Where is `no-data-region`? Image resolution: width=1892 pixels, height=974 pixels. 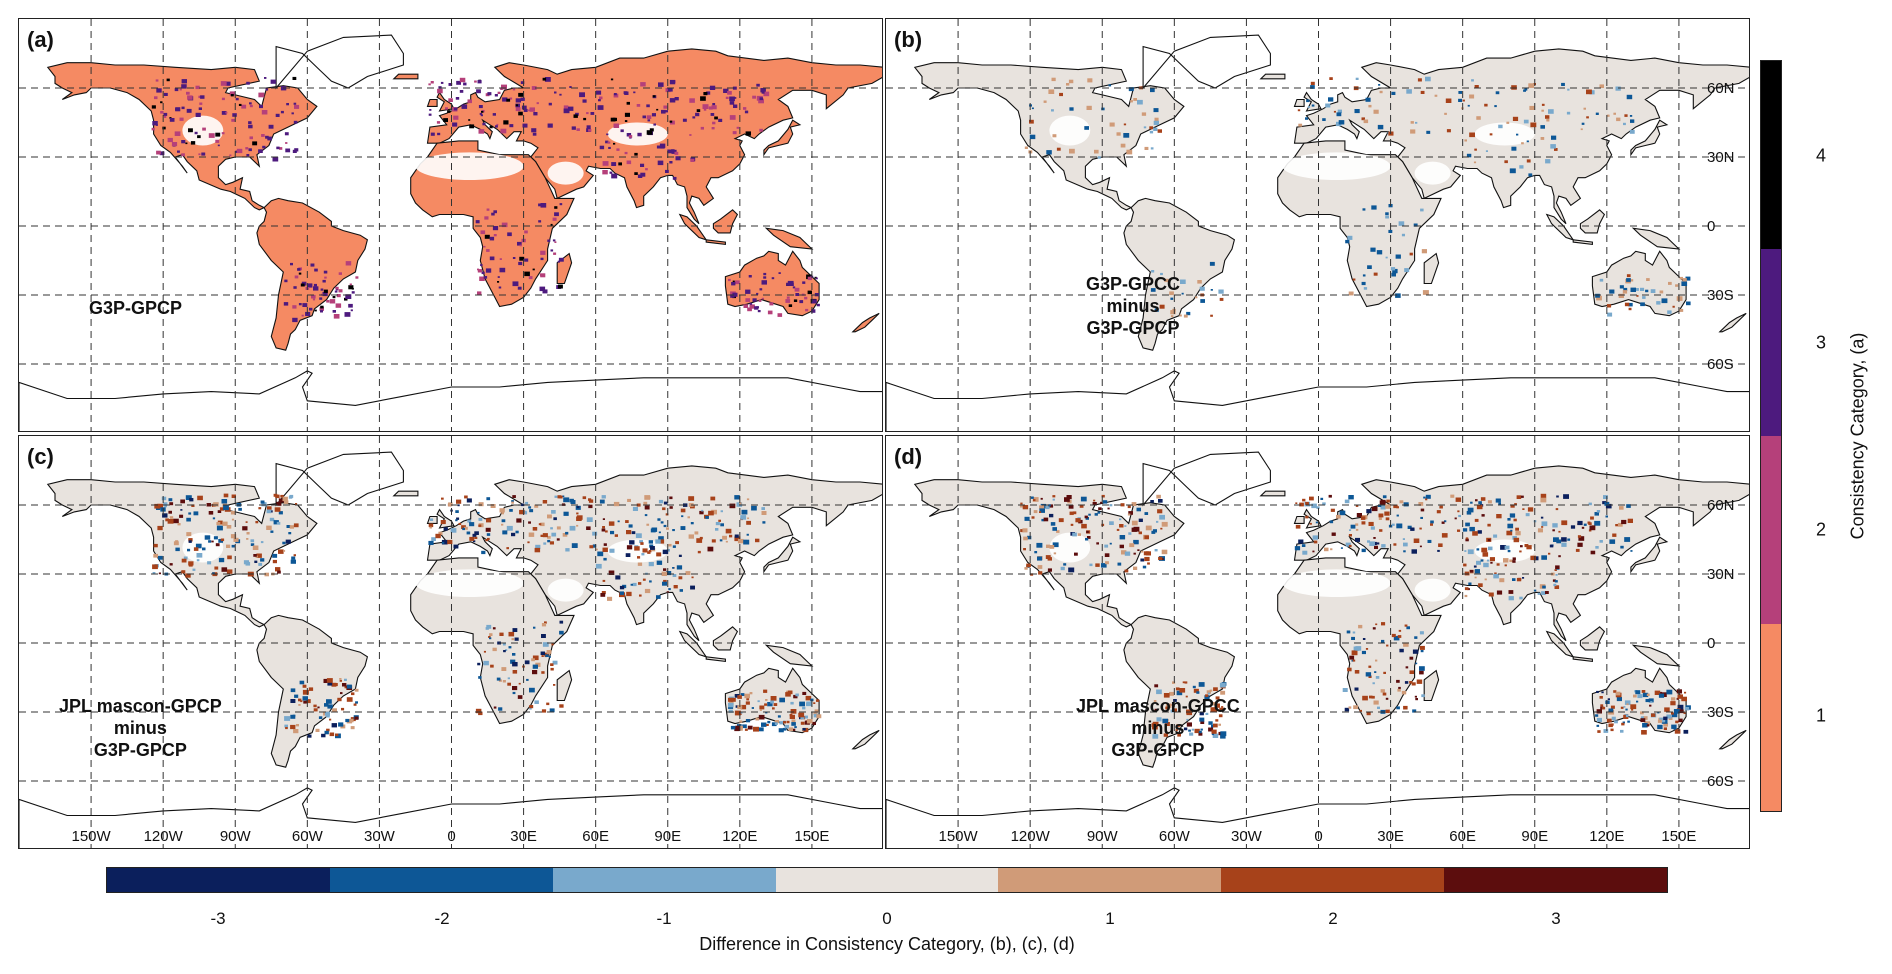
no-data-region is located at coordinates (1336, 583).